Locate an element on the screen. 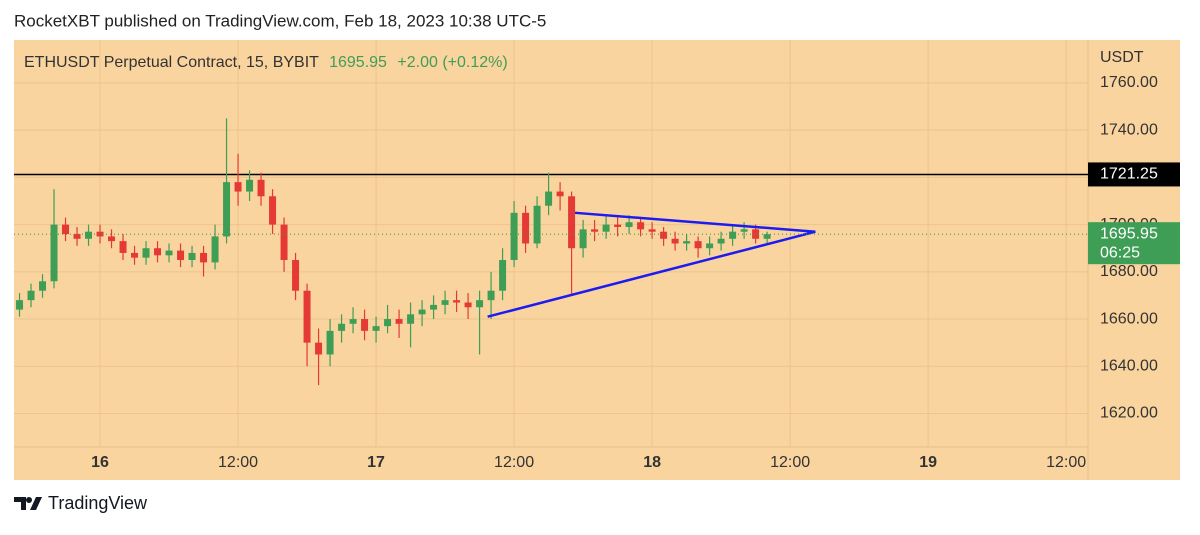 This screenshot has height=535, width=1200. y-tick-label: 1620.00 is located at coordinates (1129, 413).